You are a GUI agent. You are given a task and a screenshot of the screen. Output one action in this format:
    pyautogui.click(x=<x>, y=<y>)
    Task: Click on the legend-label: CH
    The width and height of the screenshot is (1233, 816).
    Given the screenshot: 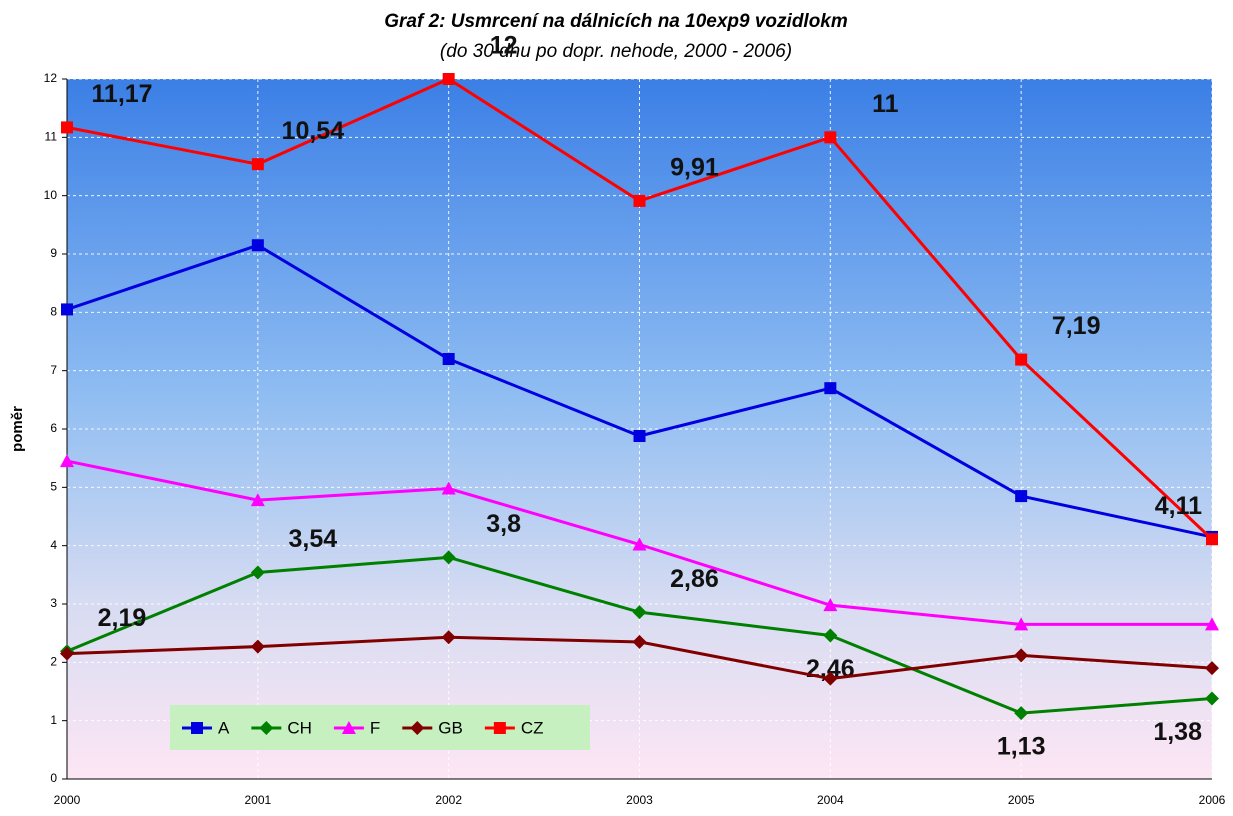 What is the action you would take?
    pyautogui.click(x=299, y=727)
    